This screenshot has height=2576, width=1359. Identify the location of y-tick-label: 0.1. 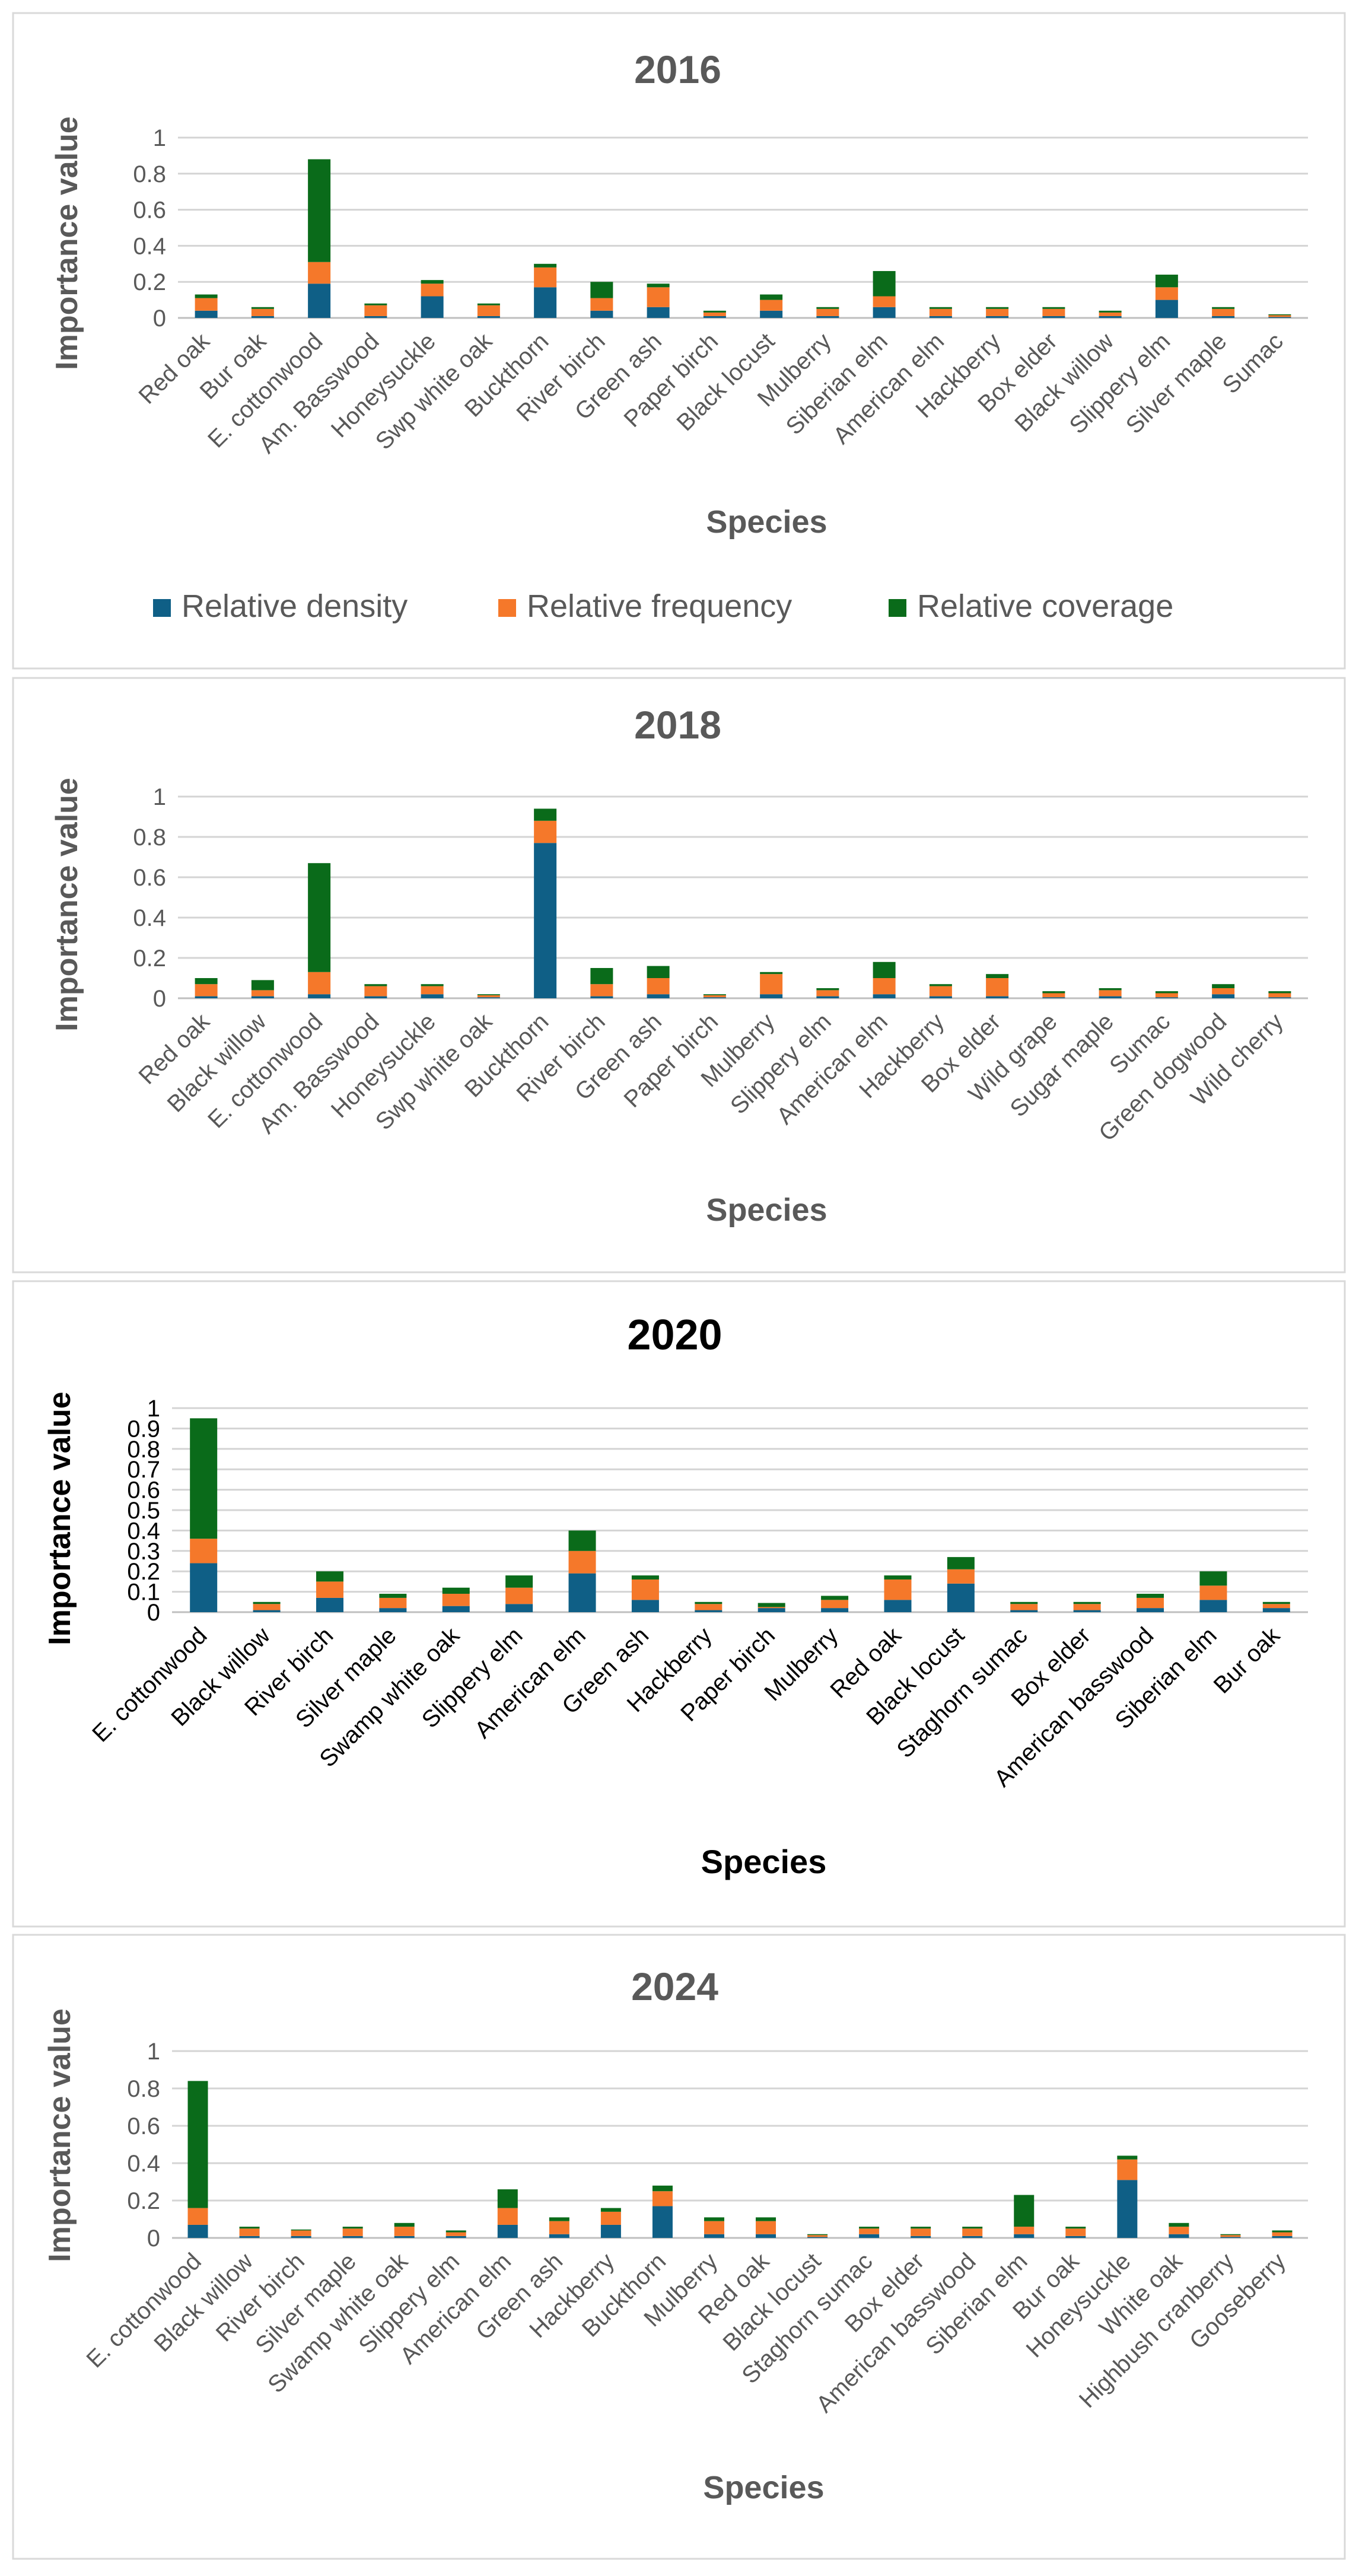
(143, 1593).